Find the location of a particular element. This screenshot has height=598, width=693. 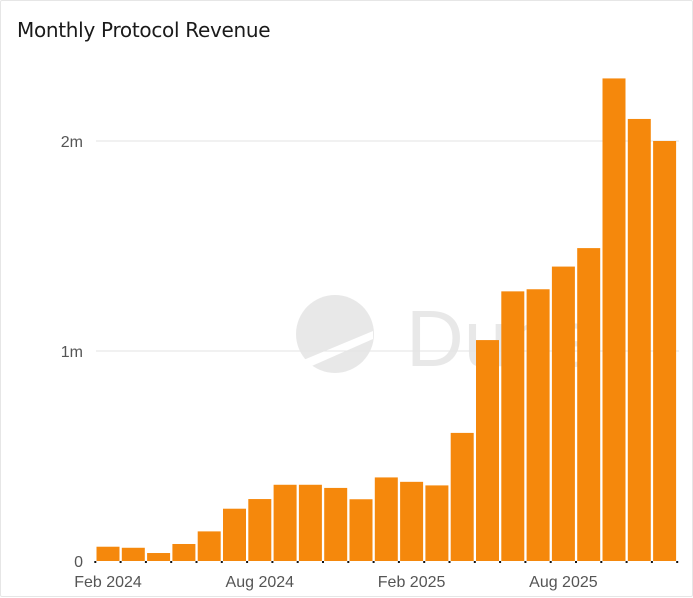

dune-logo-slash is located at coordinates (337, 350).